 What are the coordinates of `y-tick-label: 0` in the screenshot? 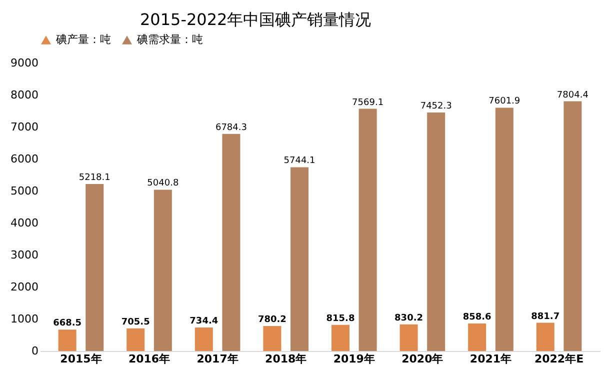 It's located at (35, 351).